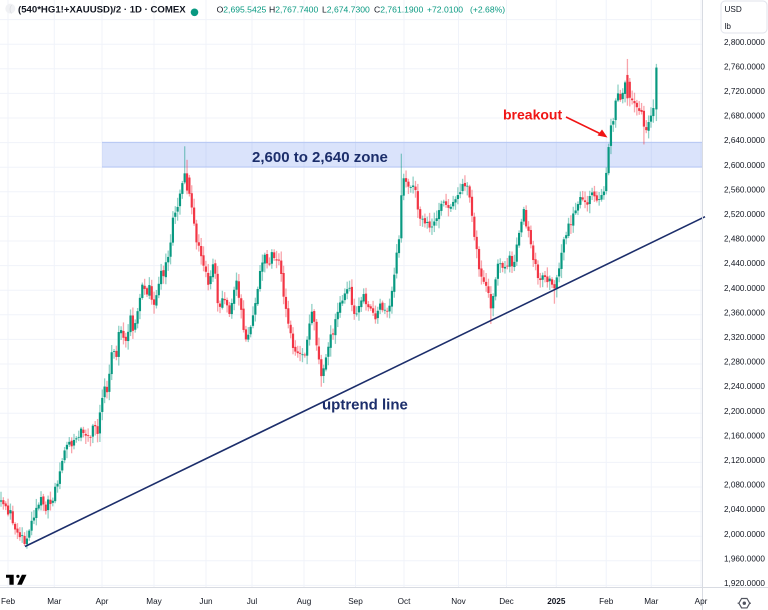 The height and width of the screenshot is (610, 768). Describe the element at coordinates (744, 558) in the screenshot. I see `svg-text: 1,960.0000` at that location.